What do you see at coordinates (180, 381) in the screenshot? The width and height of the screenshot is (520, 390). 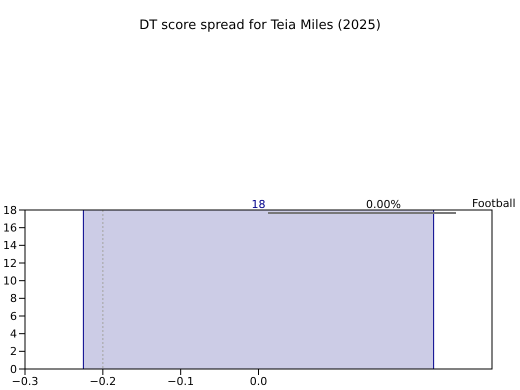 I see `x-tick-label: −0.1` at bounding box center [180, 381].